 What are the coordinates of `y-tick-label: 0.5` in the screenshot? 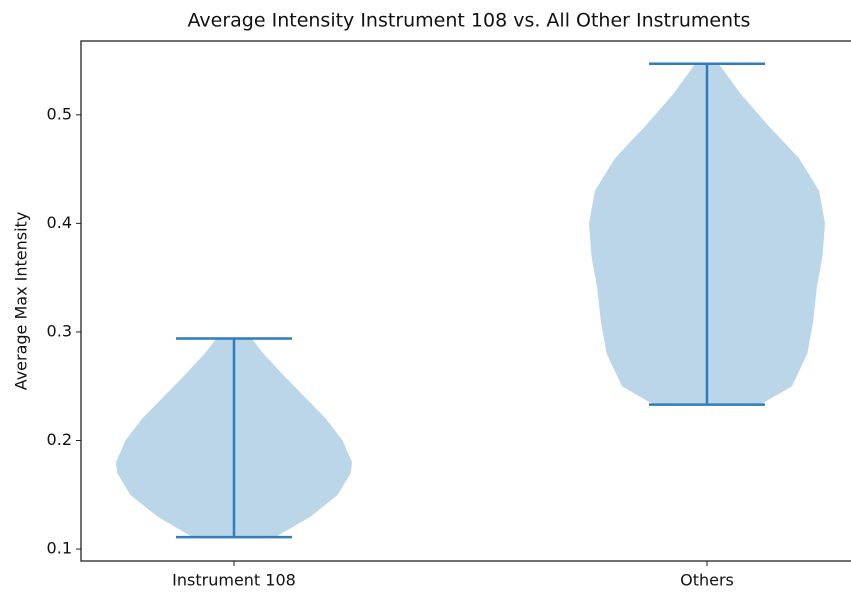 It's located at (59, 113).